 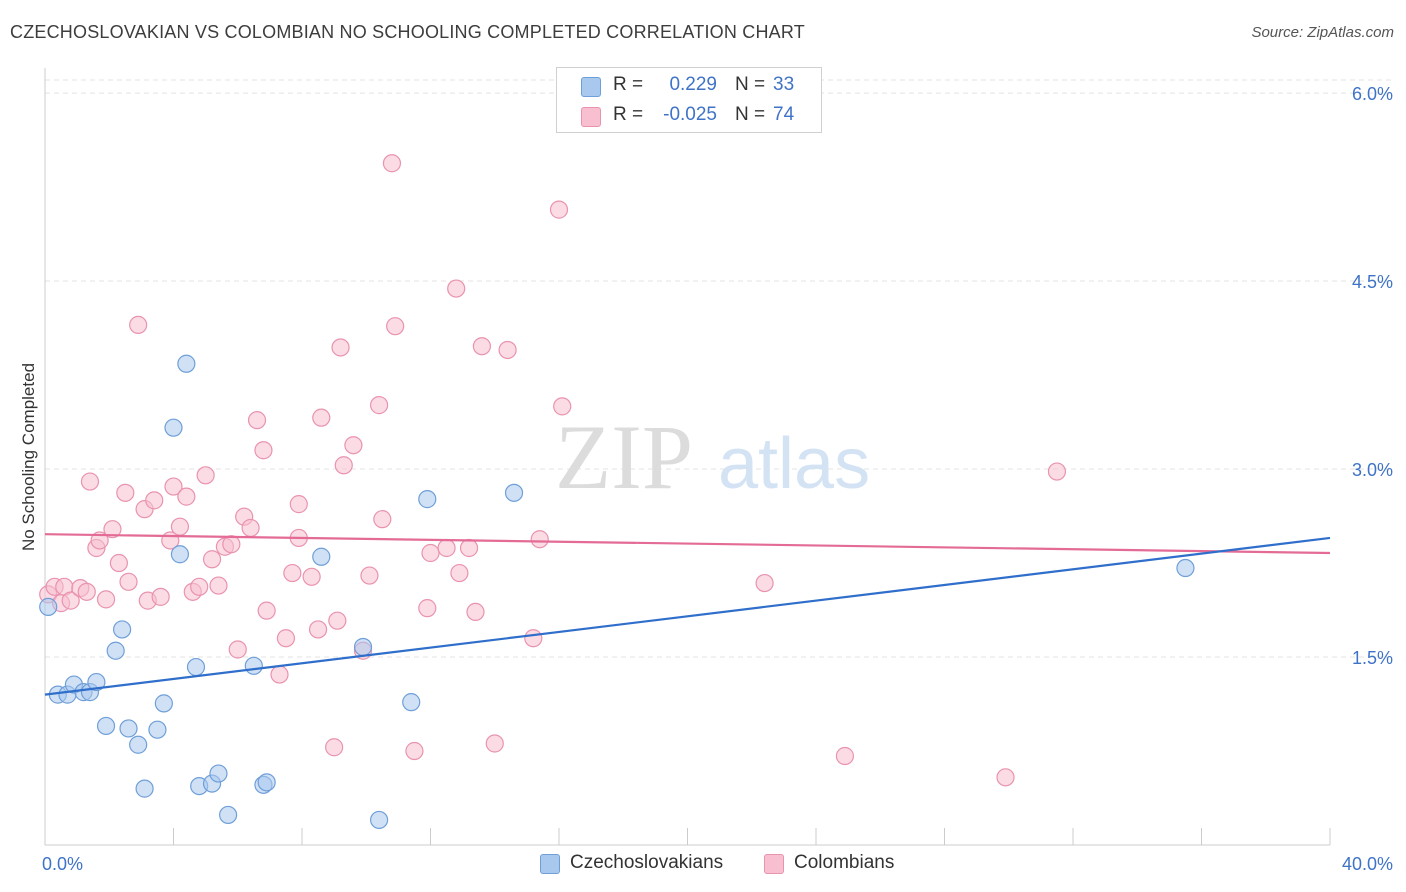 I want to click on r-value: 0.229, so click(x=693, y=84).